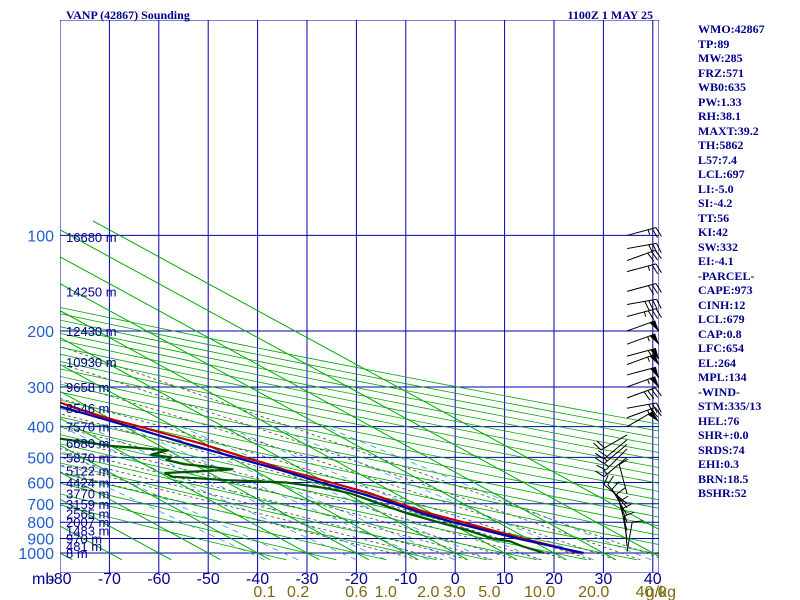 The width and height of the screenshot is (800, 600). Describe the element at coordinates (721, 72) in the screenshot. I see `index-item: FRZ:571` at that location.